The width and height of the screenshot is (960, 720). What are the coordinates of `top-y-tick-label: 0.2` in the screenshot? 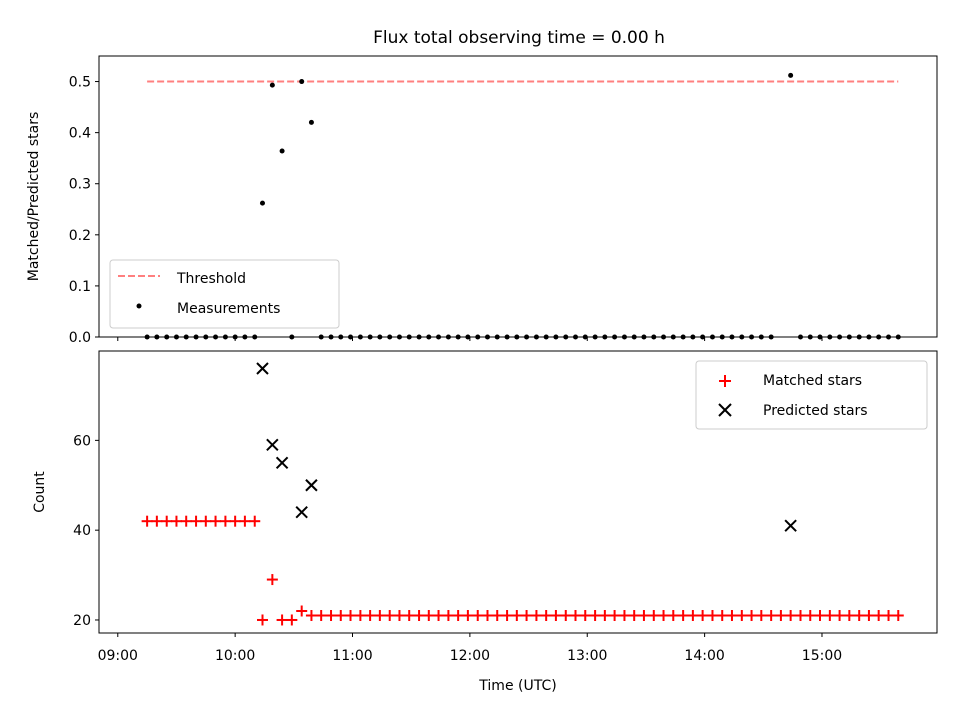 It's located at (80, 236).